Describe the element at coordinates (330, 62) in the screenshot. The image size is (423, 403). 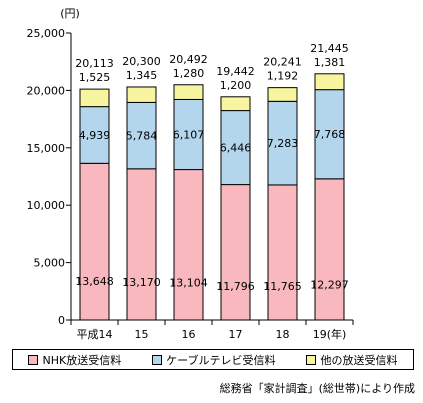
I see `data-label: 1,381` at that location.